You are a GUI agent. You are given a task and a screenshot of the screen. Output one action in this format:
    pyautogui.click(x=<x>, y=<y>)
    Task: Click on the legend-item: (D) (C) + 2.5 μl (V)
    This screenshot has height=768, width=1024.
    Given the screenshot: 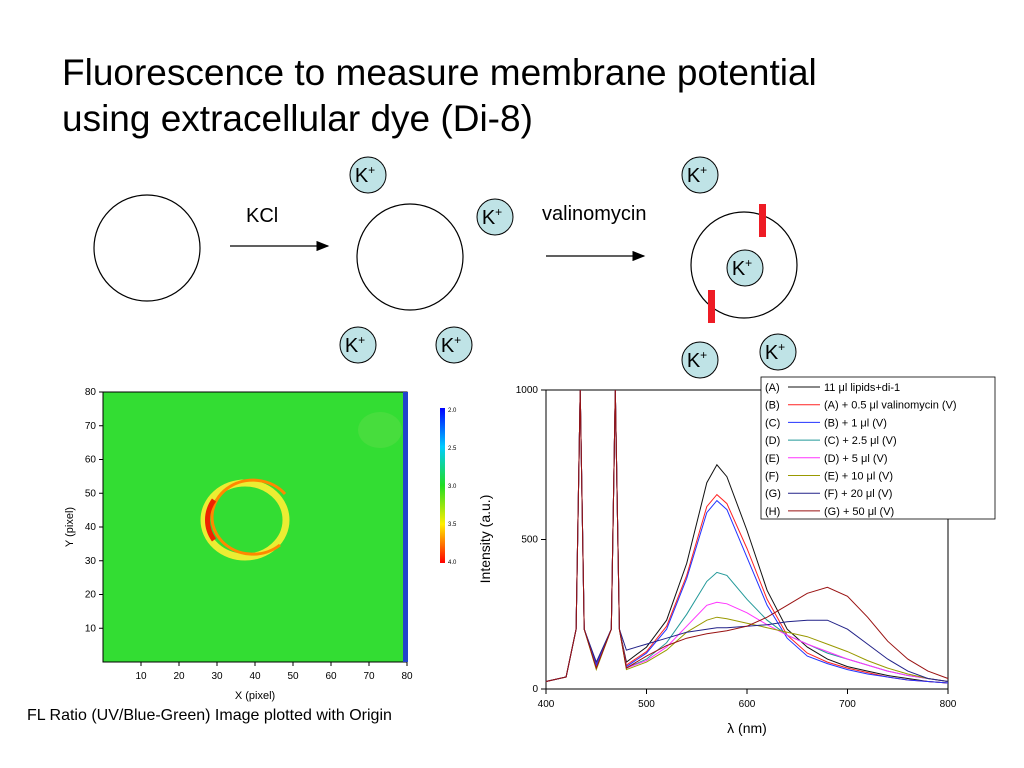 What is the action you would take?
    pyautogui.click(x=831, y=441)
    